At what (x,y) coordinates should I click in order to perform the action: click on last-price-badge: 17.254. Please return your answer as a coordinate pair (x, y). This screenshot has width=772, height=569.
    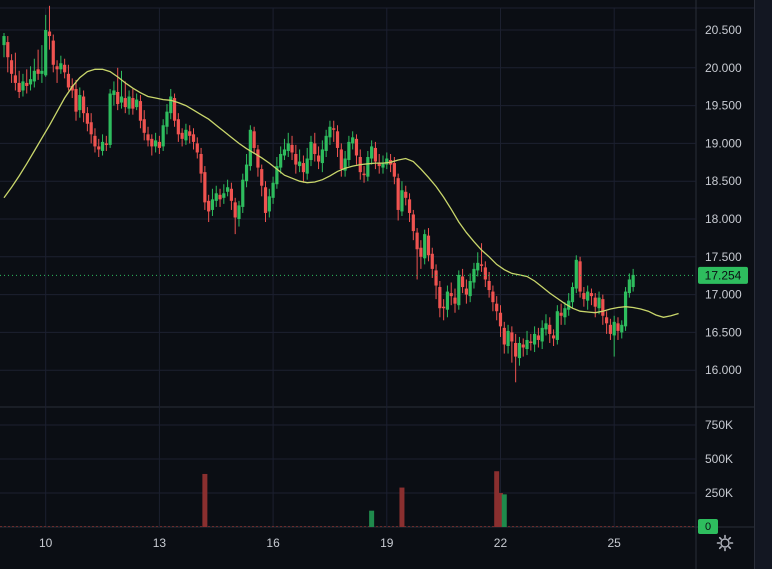
    Looking at the image, I should click on (723, 275).